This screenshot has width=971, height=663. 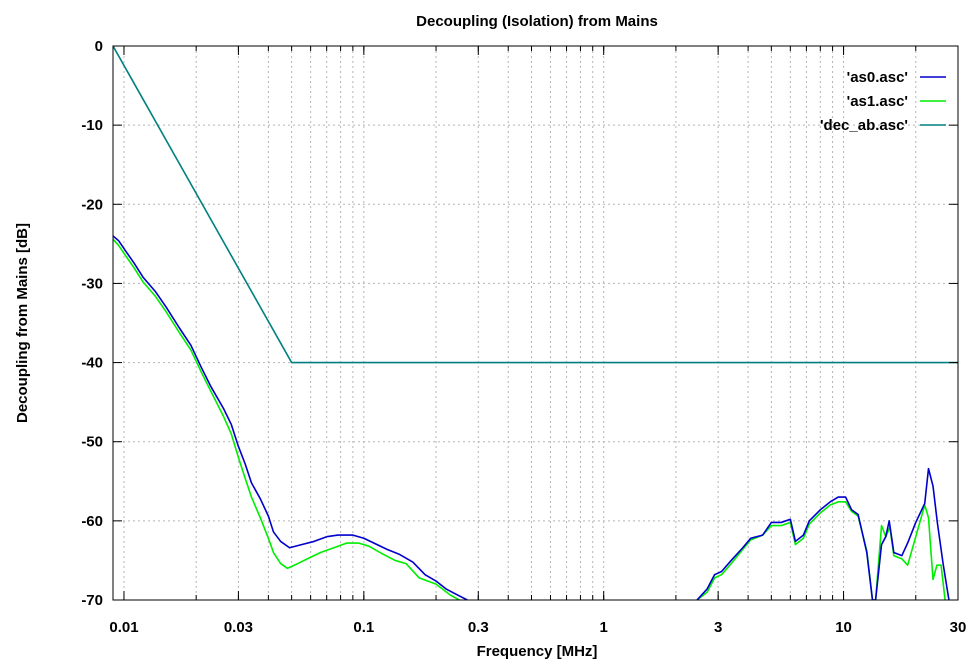 What do you see at coordinates (123, 627) in the screenshot?
I see `x-tick-label: 0.01` at bounding box center [123, 627].